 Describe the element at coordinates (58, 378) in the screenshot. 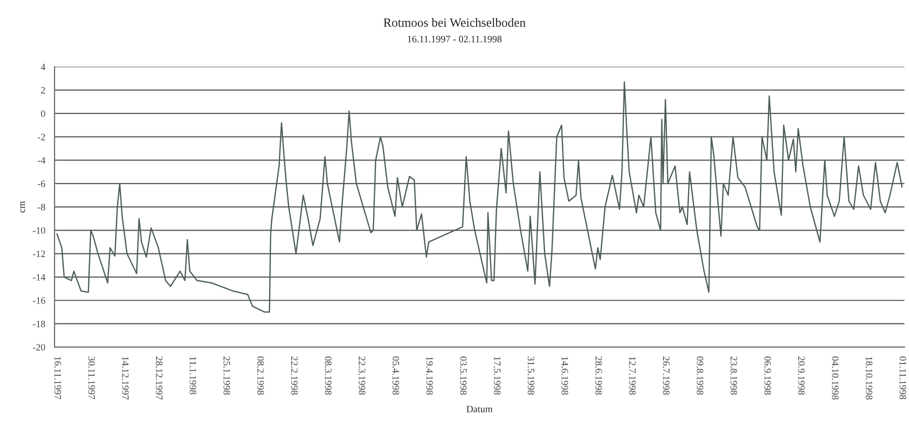

I see `x-tick-label: 16.11.1997` at that location.